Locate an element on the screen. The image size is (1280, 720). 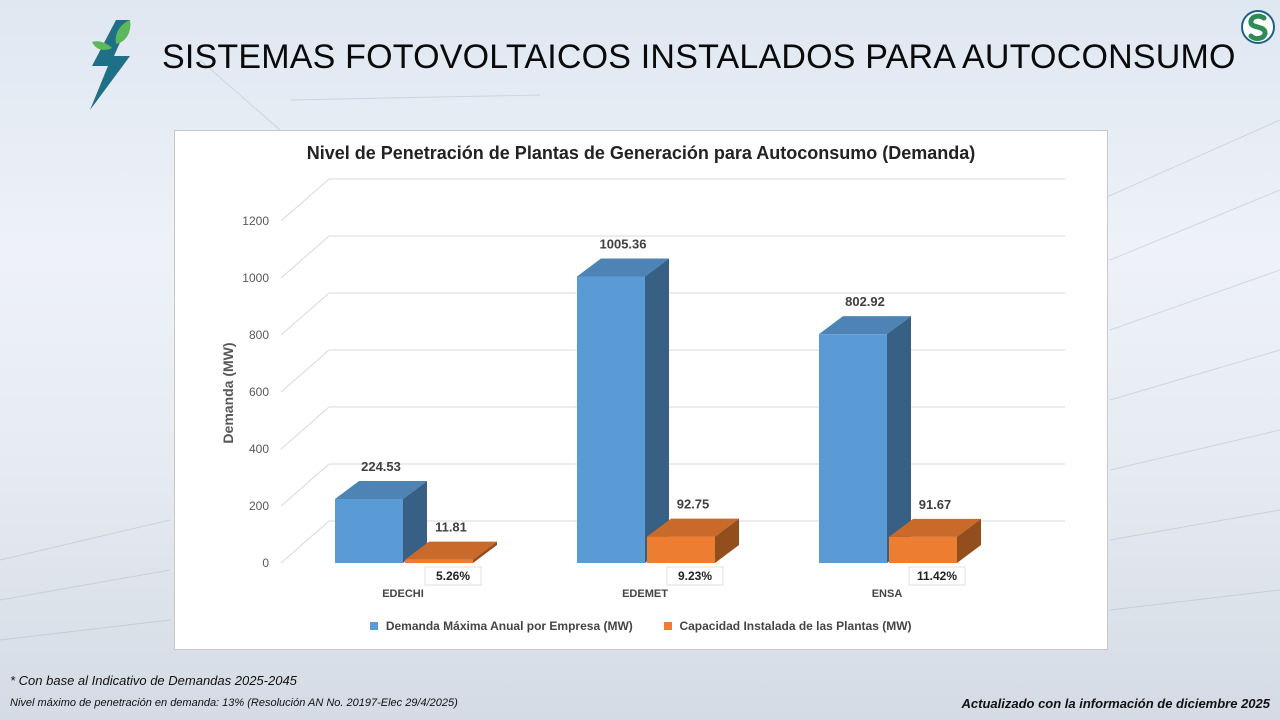
logo-icon is located at coordinates (110, 65).